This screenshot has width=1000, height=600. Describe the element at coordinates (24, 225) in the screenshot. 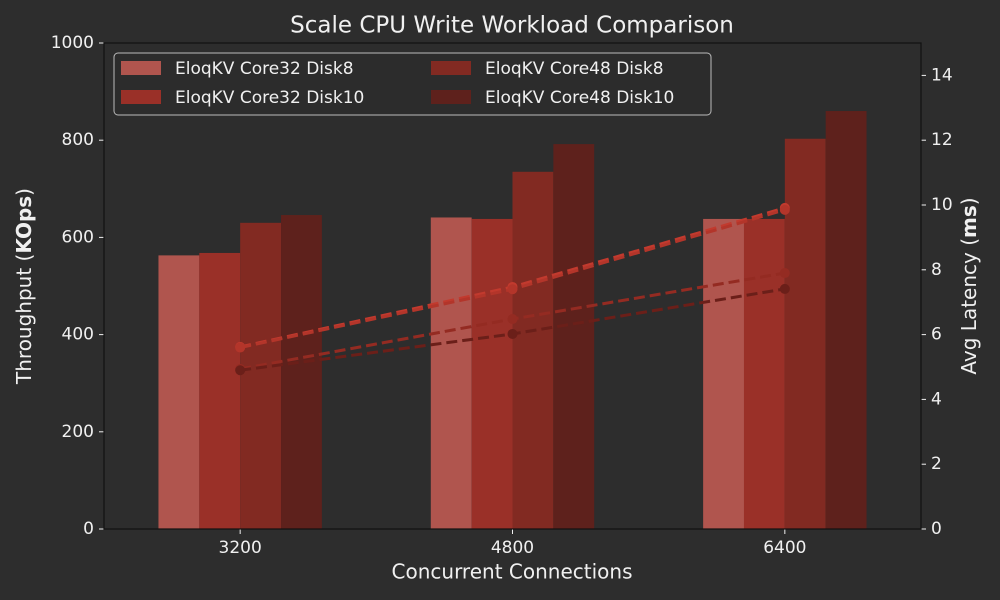

I see `y-label-unit: KOps` at that location.